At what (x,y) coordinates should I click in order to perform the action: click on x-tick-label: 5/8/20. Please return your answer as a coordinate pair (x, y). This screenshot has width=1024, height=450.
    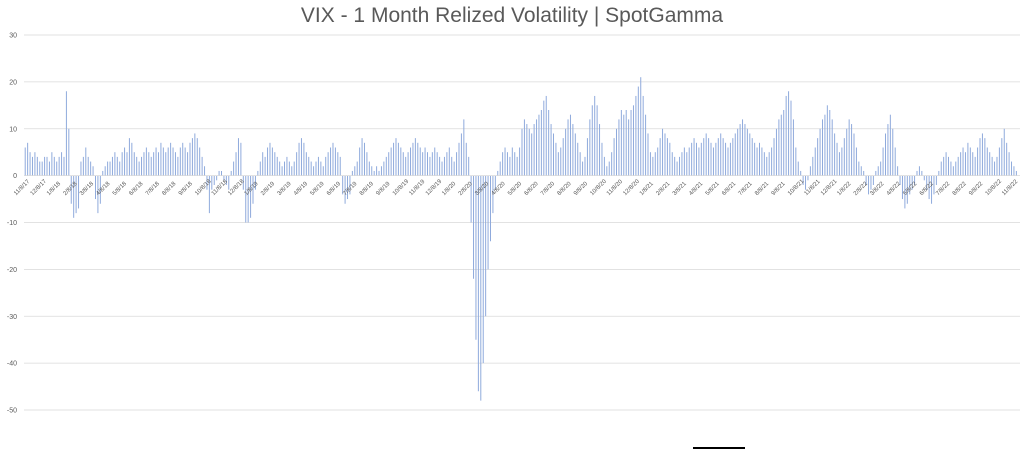
    Looking at the image, I should click on (515, 189).